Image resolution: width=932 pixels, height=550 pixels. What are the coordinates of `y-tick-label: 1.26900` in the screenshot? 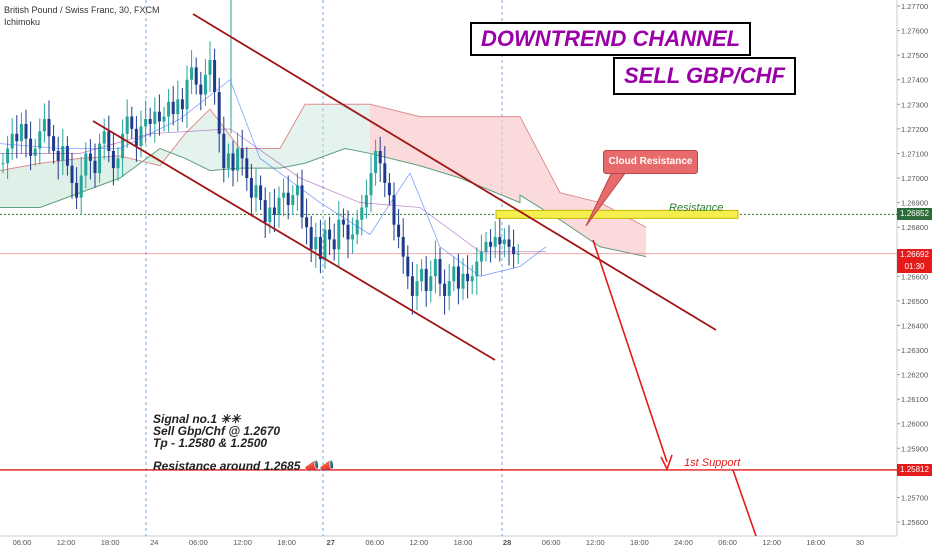 It's located at (914, 203).